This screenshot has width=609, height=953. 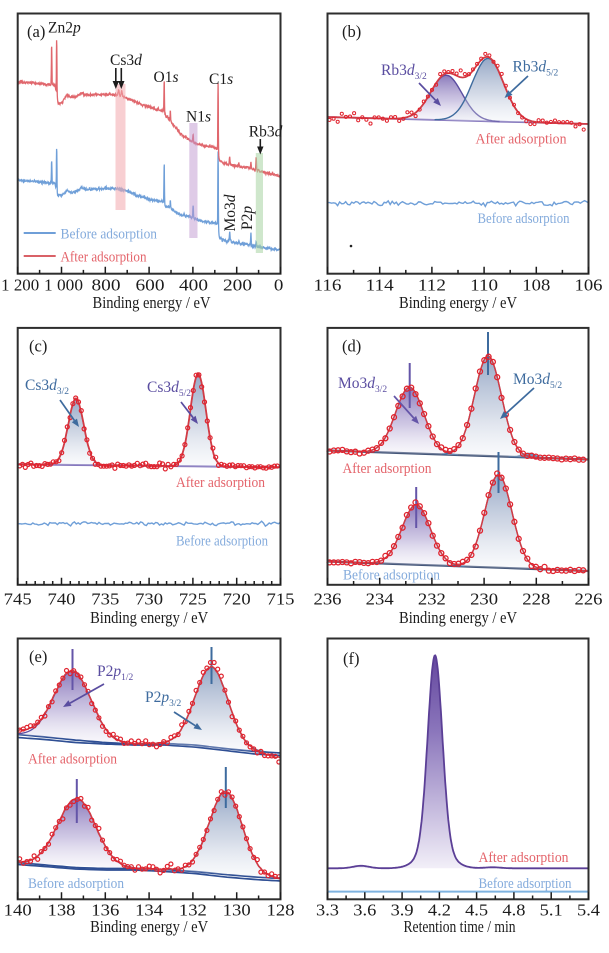 I want to click on svg-text: 3.9, so click(x=402, y=909).